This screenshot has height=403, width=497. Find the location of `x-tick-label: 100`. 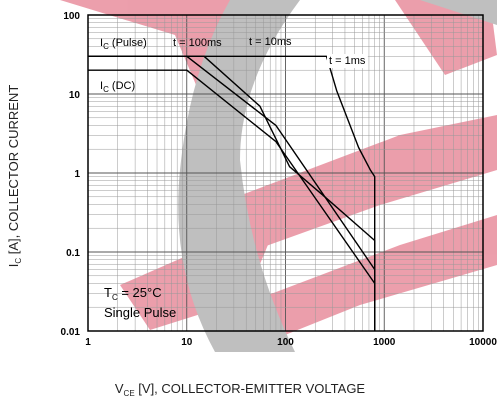

x-tick-label: 100 is located at coordinates (285, 342).